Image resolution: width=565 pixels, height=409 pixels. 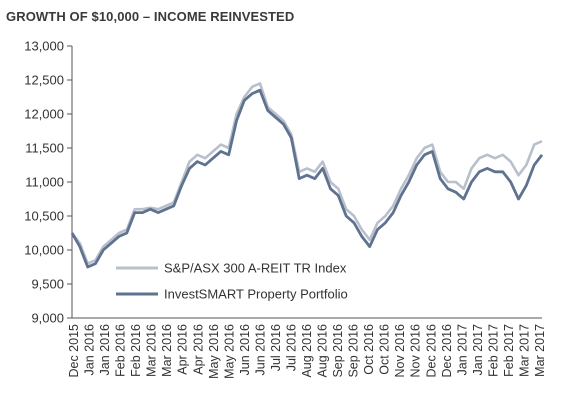 I want to click on y-tick-label: 9,000, so click(x=47, y=318).